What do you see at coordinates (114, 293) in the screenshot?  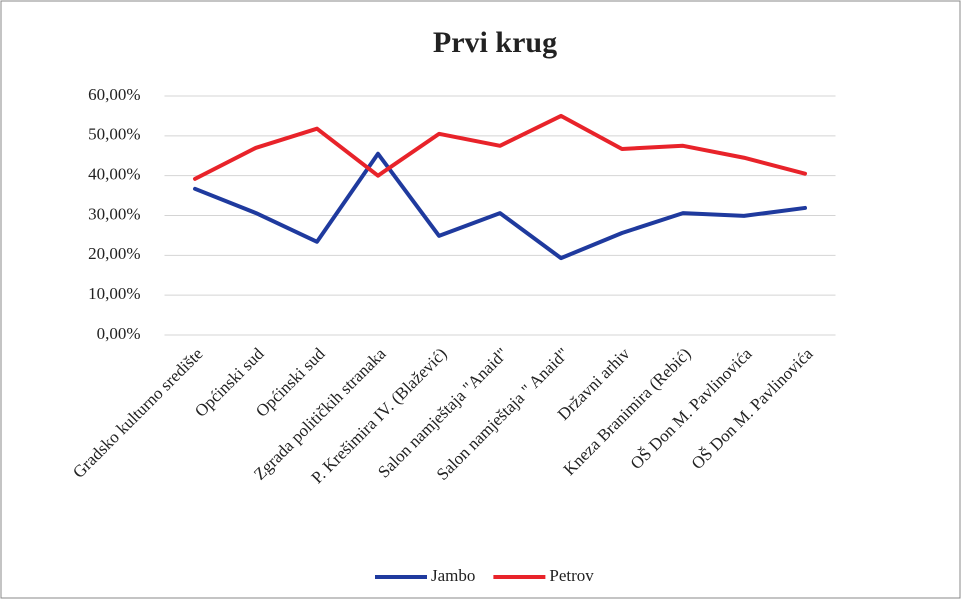 I see `y-tick-label: 10,00%` at bounding box center [114, 293].